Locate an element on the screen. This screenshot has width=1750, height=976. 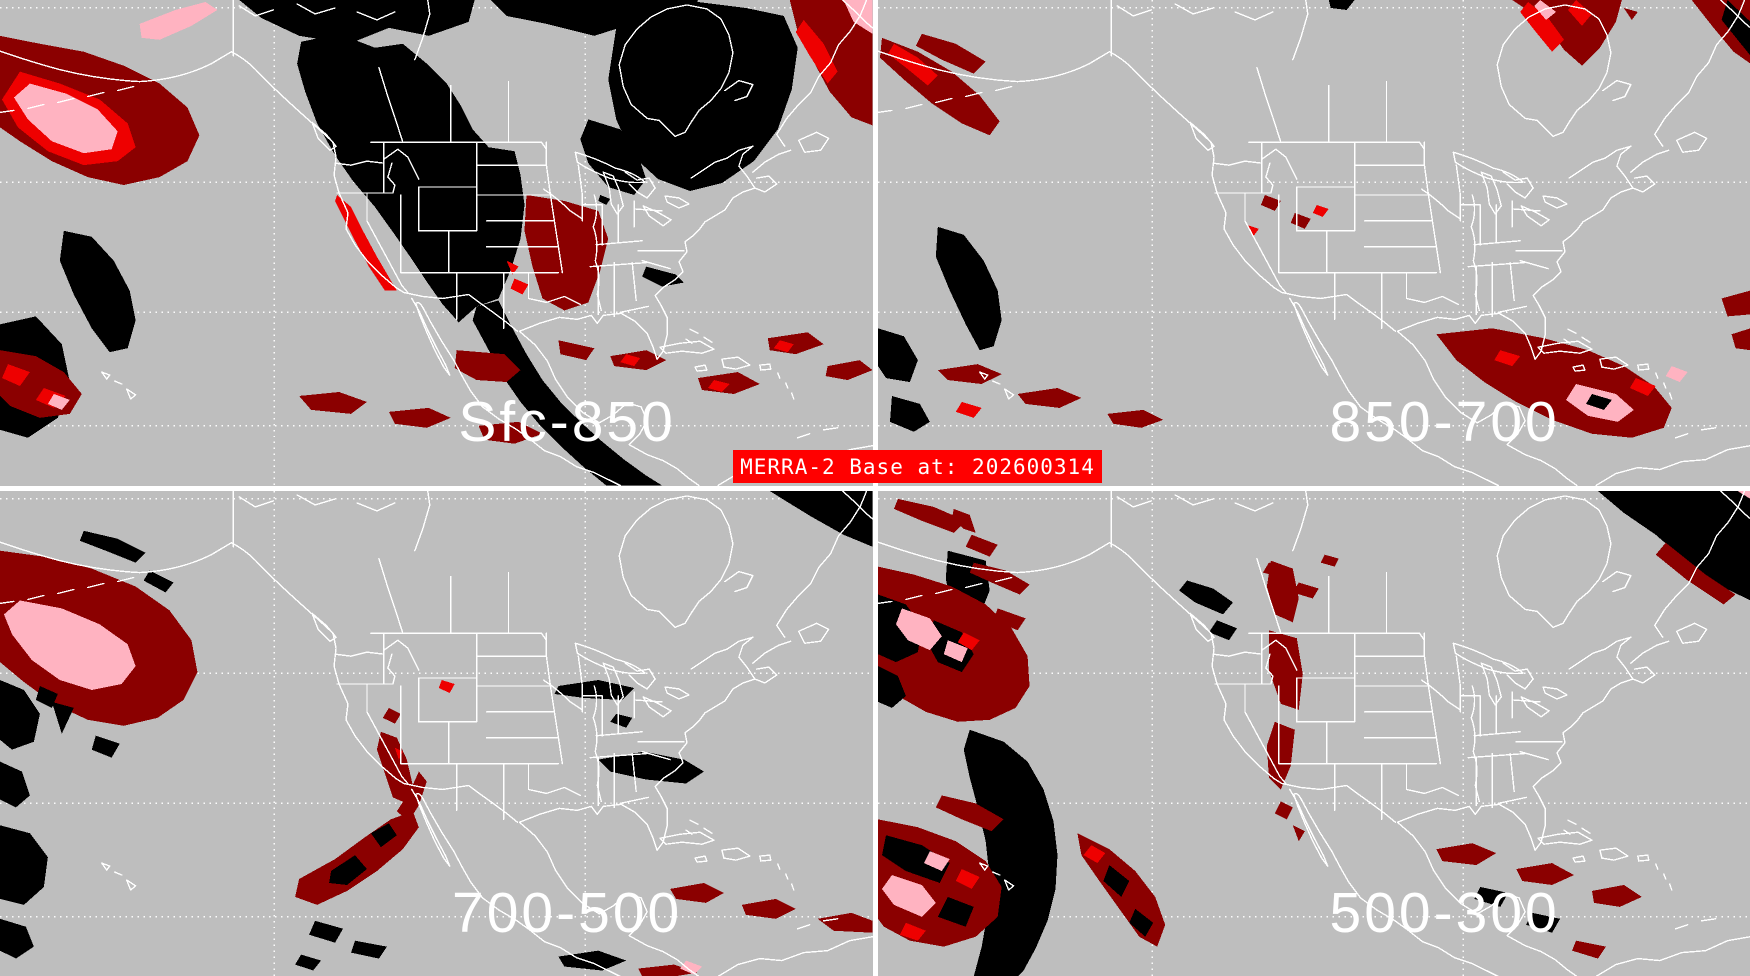
banner-text: MERRA-2 Base at: 202600314 is located at coordinates (917, 466).